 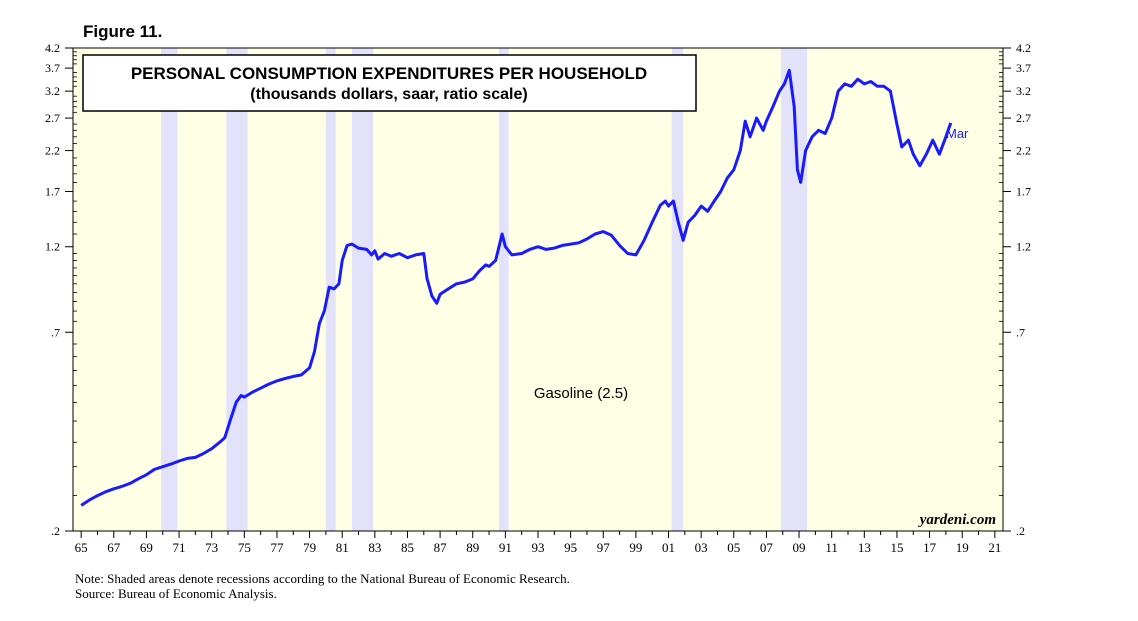 What do you see at coordinates (146, 547) in the screenshot?
I see `x-tick-label: 69` at bounding box center [146, 547].